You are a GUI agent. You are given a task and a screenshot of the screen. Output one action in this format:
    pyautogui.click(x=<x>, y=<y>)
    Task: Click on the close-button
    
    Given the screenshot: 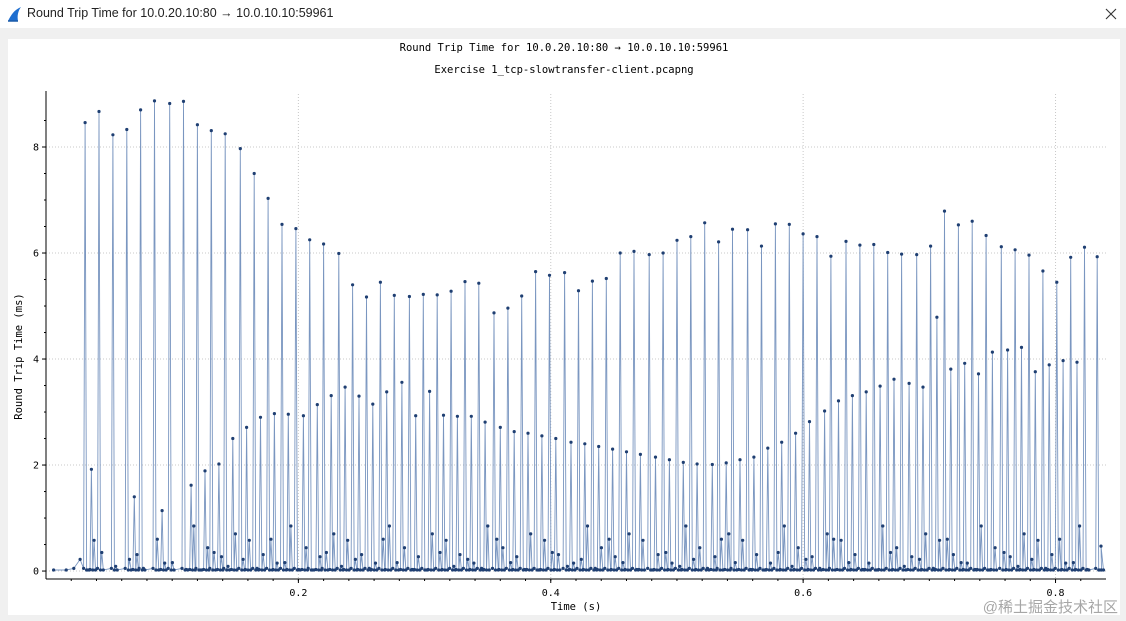 What is the action you would take?
    pyautogui.click(x=1111, y=14)
    